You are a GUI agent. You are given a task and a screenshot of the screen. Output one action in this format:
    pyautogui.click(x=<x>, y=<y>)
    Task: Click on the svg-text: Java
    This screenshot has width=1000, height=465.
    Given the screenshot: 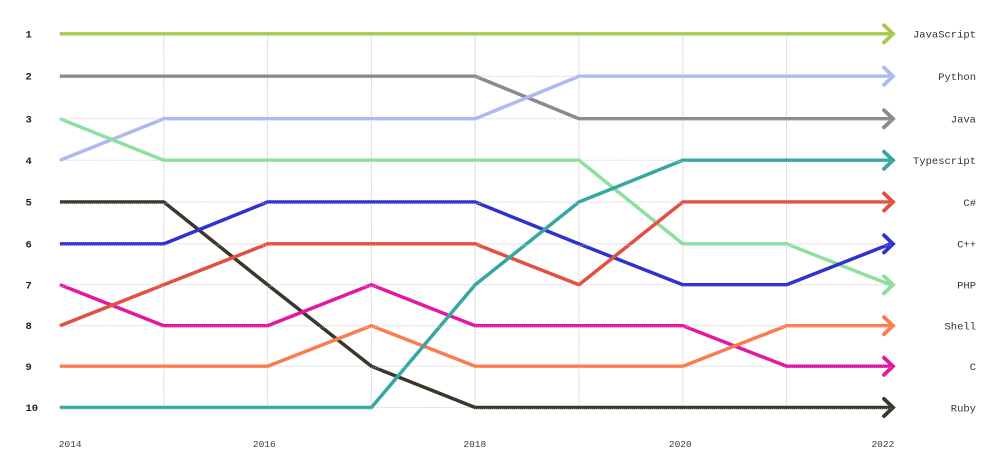 What is the action you would take?
    pyautogui.click(x=963, y=121)
    